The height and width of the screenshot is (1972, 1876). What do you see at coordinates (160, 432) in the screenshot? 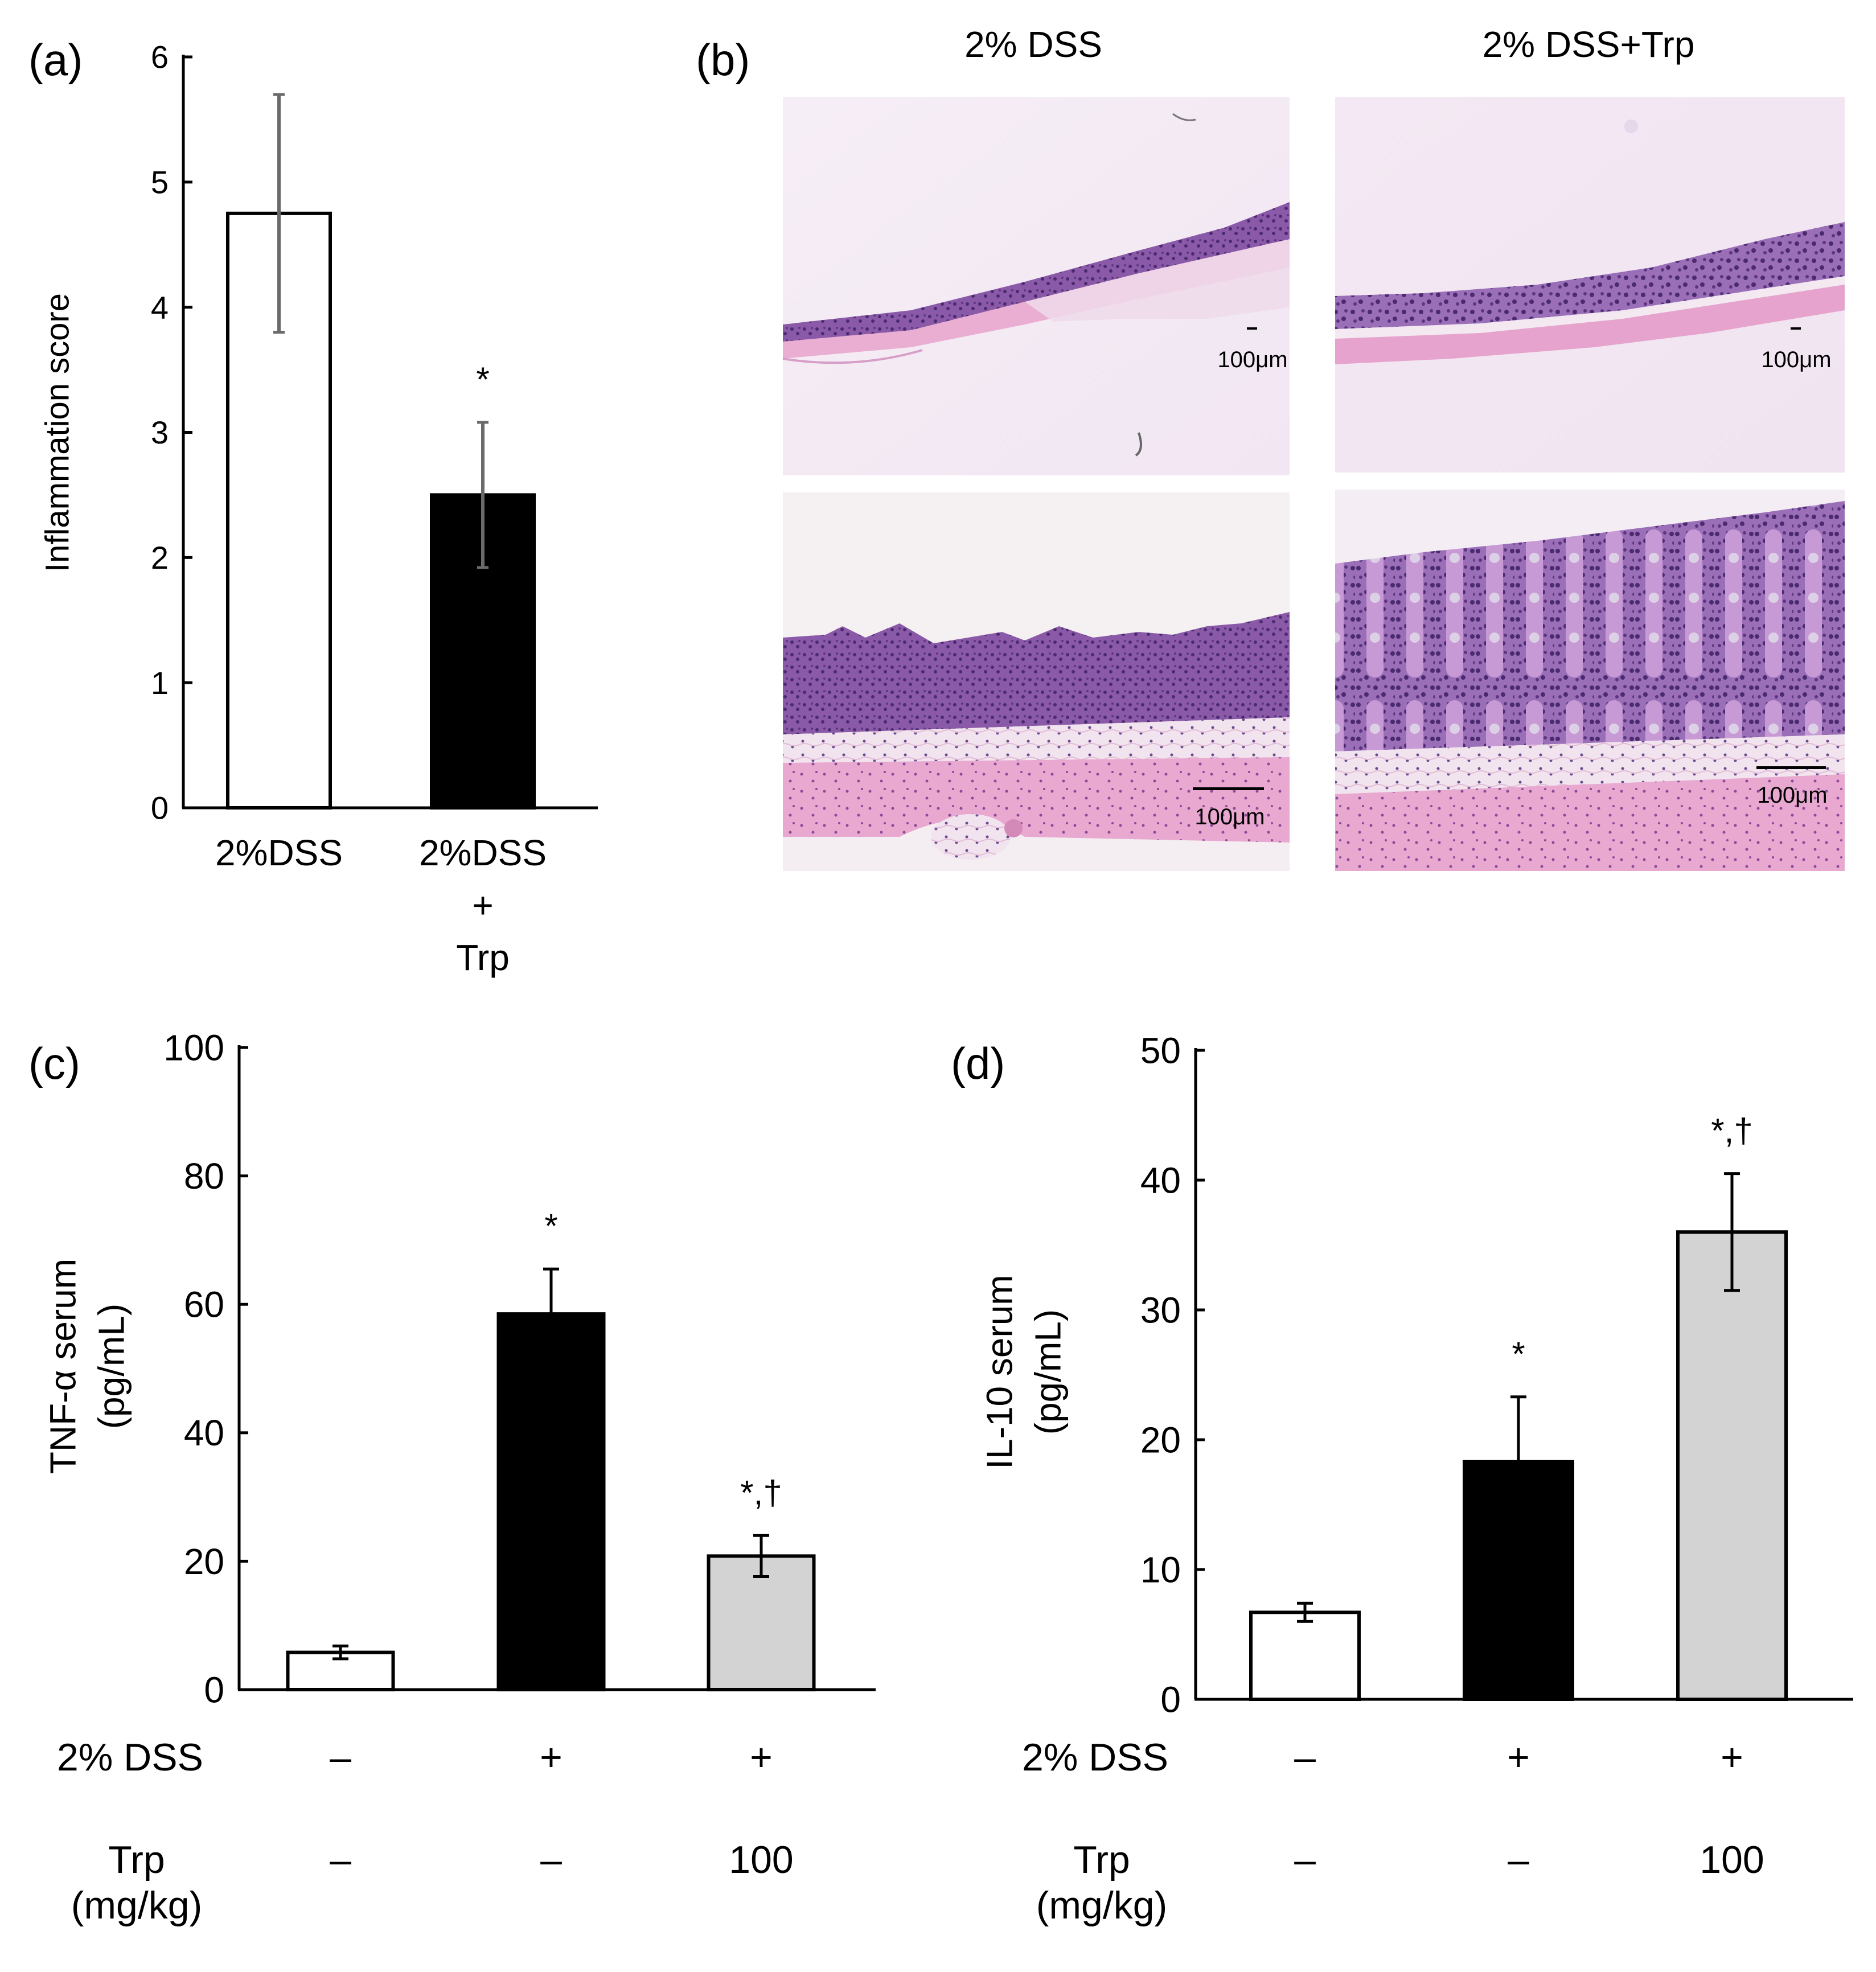
I see `y-tick-label: 3` at bounding box center [160, 432].